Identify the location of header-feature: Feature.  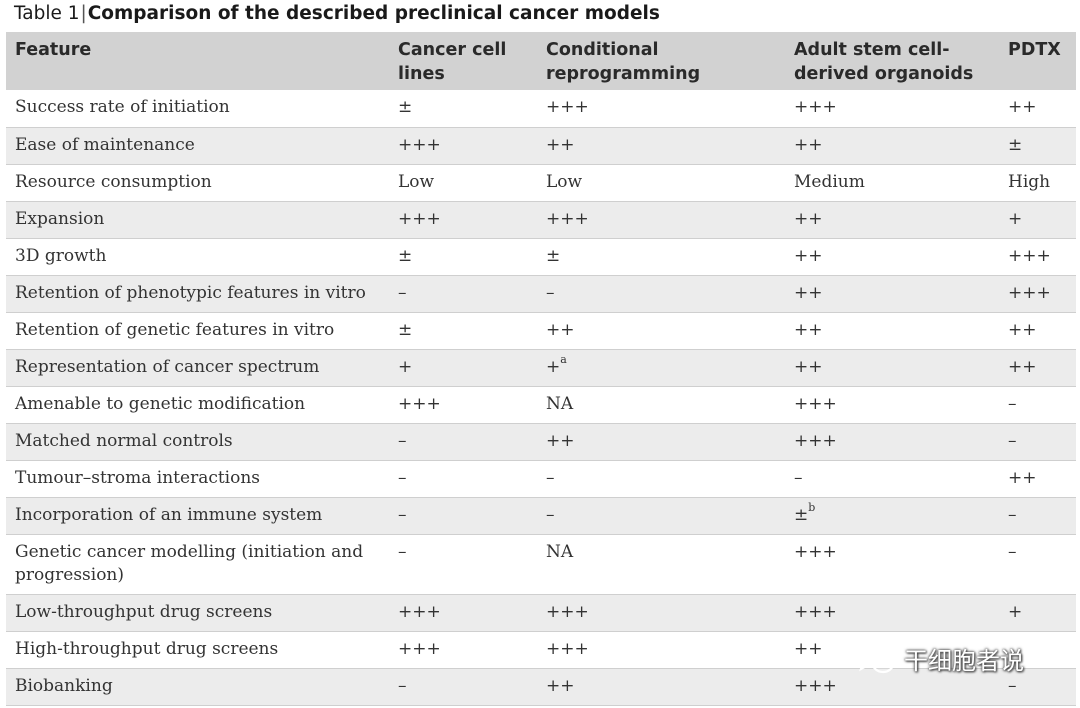
(197, 61).